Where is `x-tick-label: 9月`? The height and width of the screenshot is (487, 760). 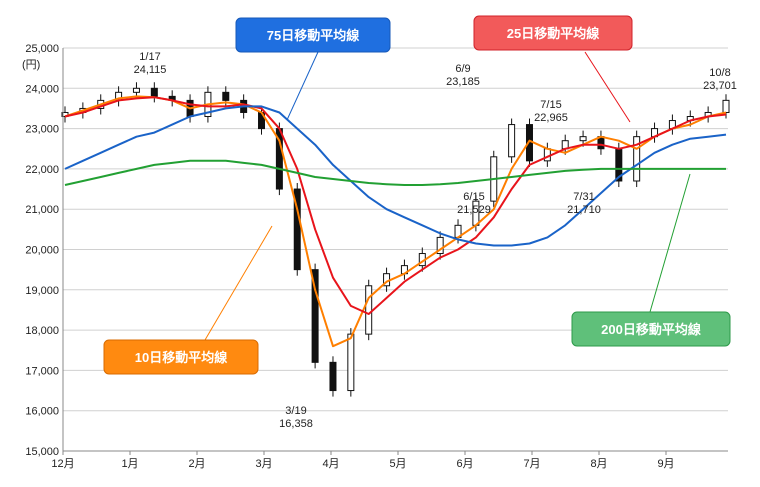 x-tick-label: 9月 is located at coordinates (665, 464).